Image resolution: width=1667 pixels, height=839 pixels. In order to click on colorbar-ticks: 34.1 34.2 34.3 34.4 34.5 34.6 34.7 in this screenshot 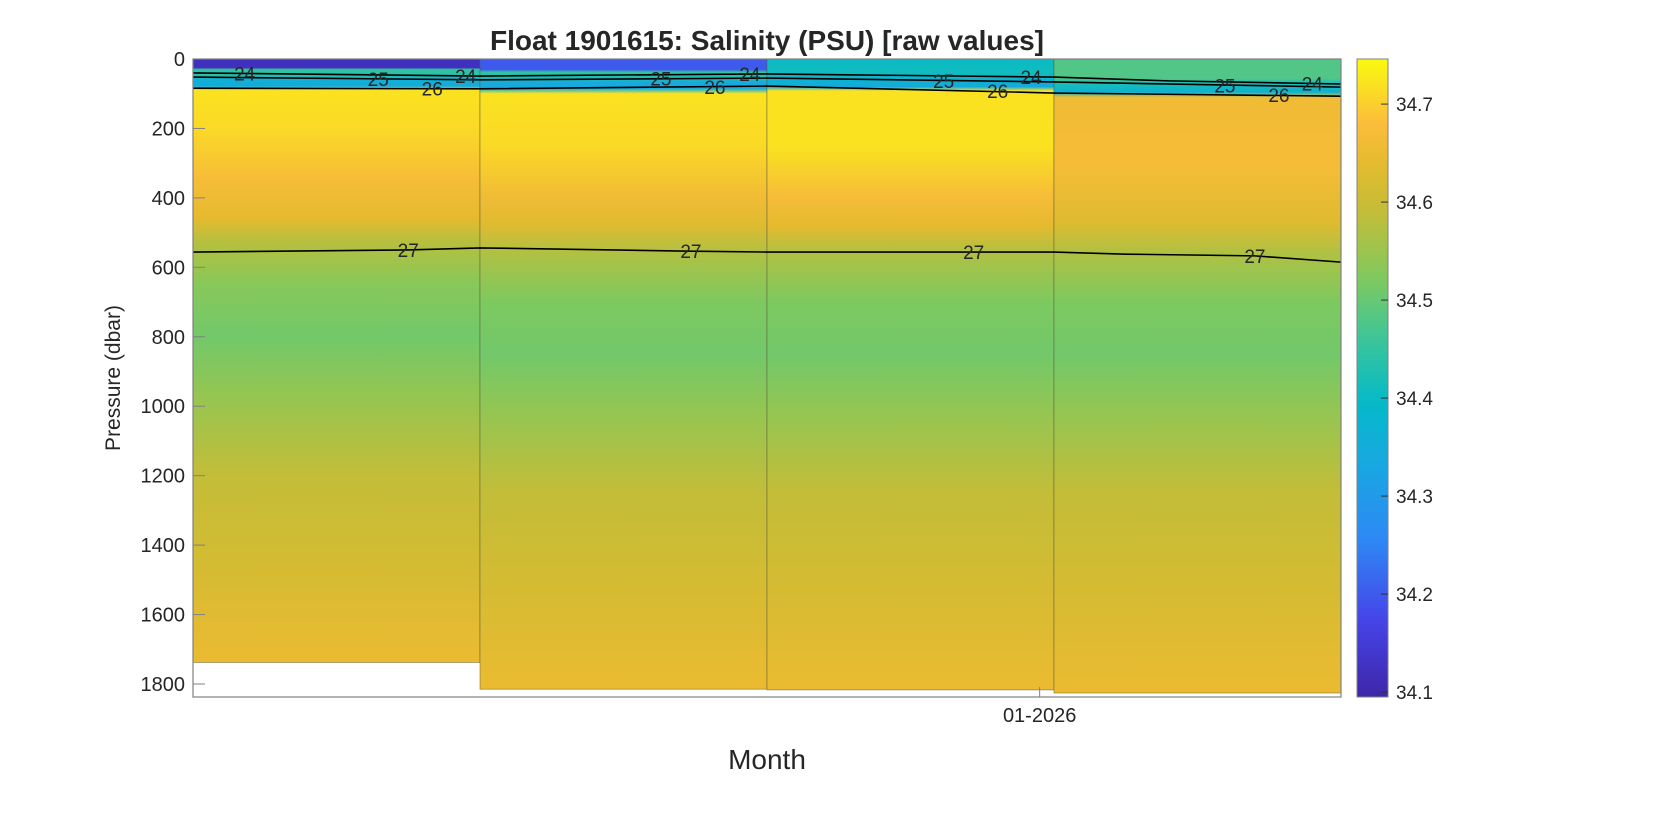, I will do `click(1407, 399)`.